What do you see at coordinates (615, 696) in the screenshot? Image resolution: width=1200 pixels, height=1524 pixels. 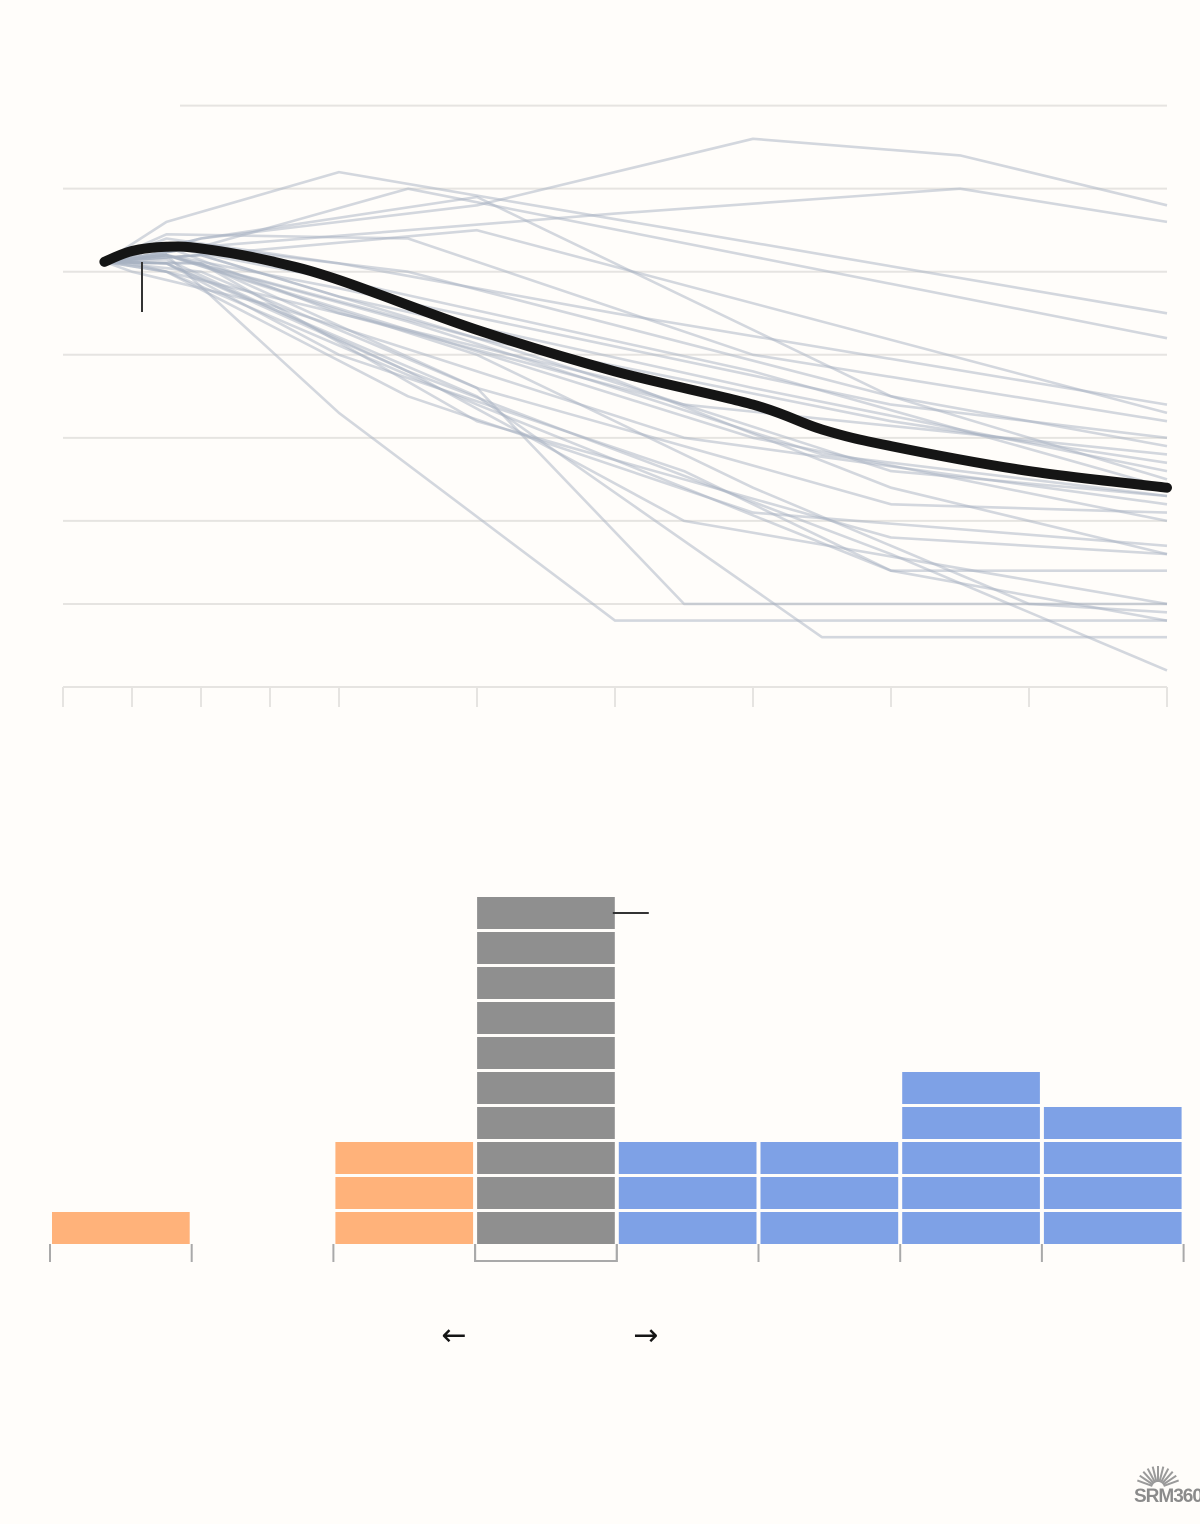 I see `line-chart-x-axis` at bounding box center [615, 696].